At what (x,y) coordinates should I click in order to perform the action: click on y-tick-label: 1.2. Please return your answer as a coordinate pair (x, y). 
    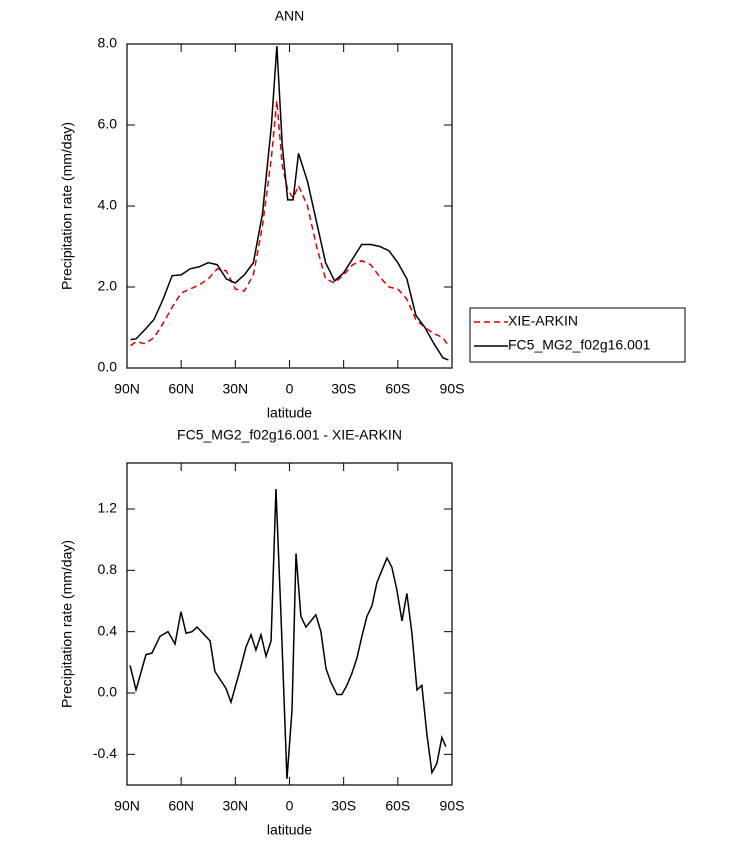
    Looking at the image, I should click on (108, 508).